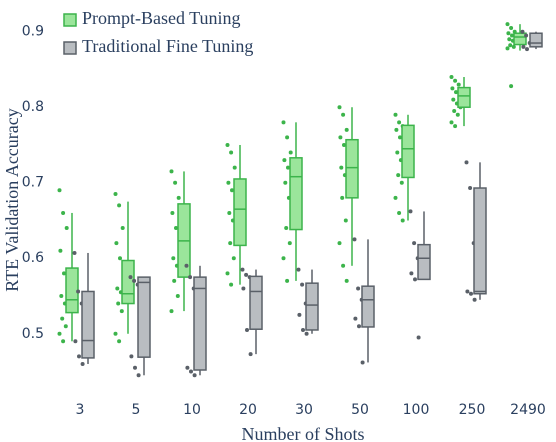 Image resolution: width=556 pixels, height=442 pixels. What do you see at coordinates (248, 410) in the screenshot?
I see `x-tick-label: 20` at bounding box center [248, 410].